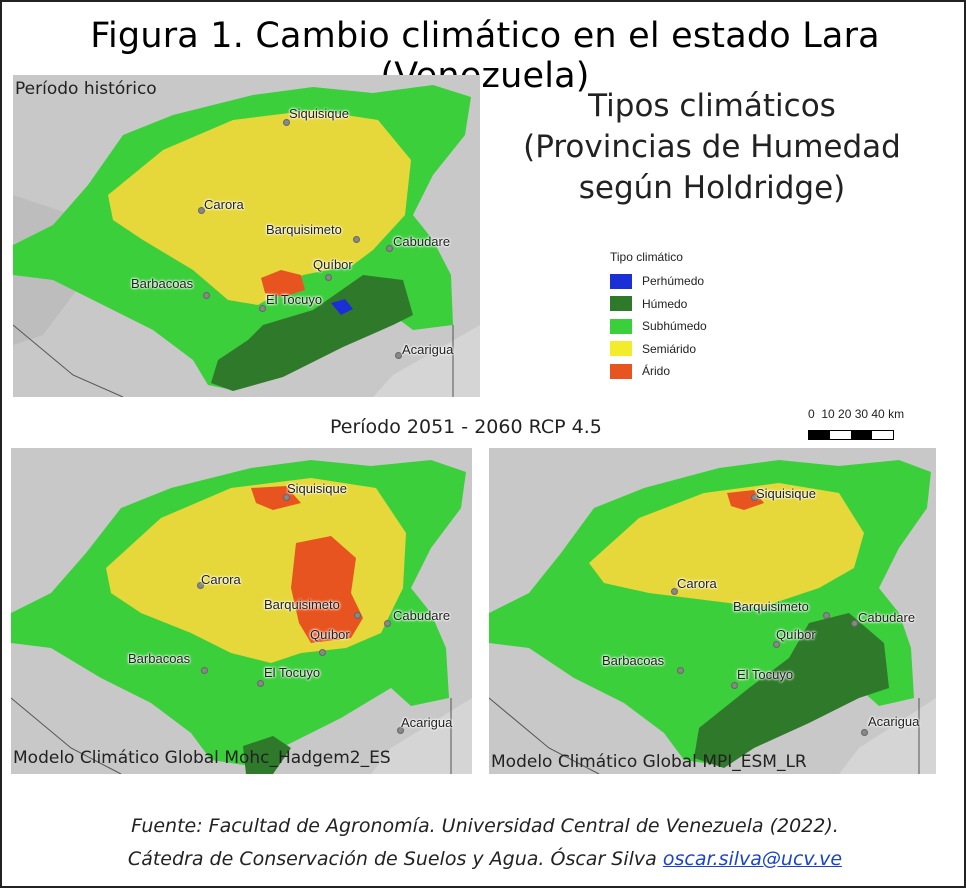 This screenshot has height=888, width=966. Describe the element at coordinates (466, 427) in the screenshot. I see `period-label: Período 2051 - 2060 RCP 4.5` at that location.